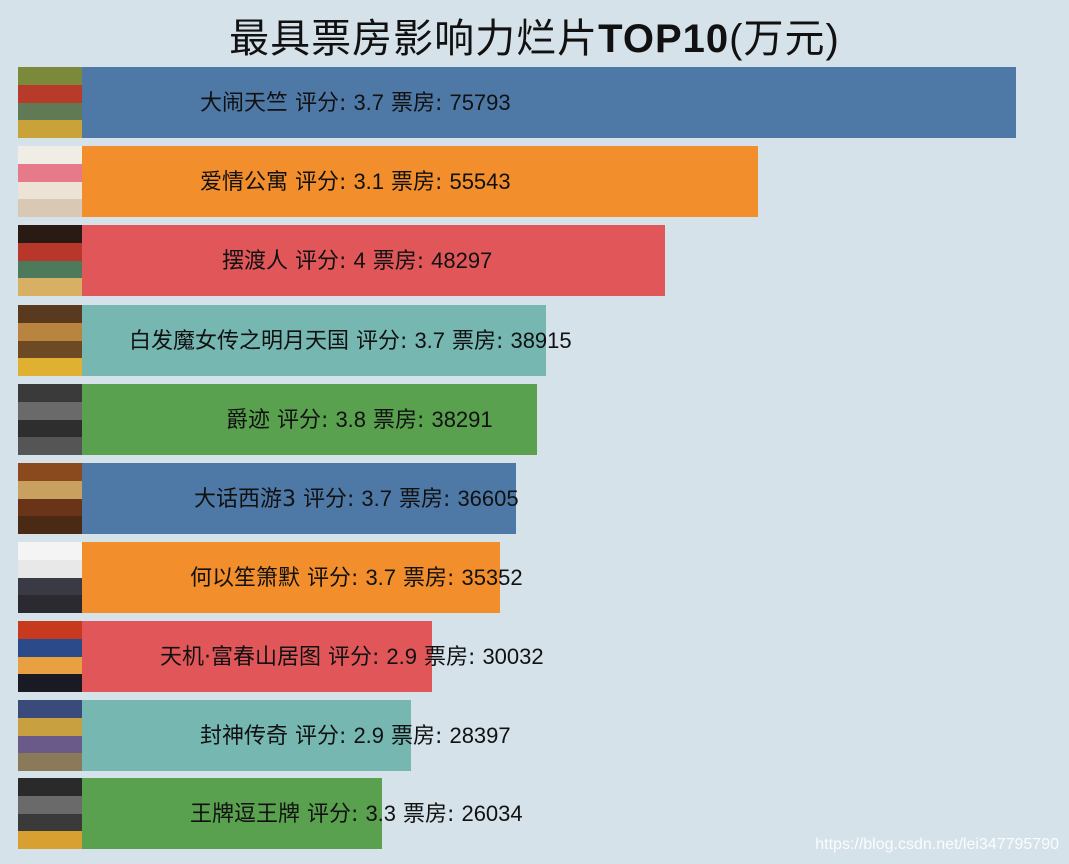 This screenshot has width=1069, height=864. I want to click on bar-label: 大闹天竺 评分: 3.7 票房: 75793, so click(355, 102).